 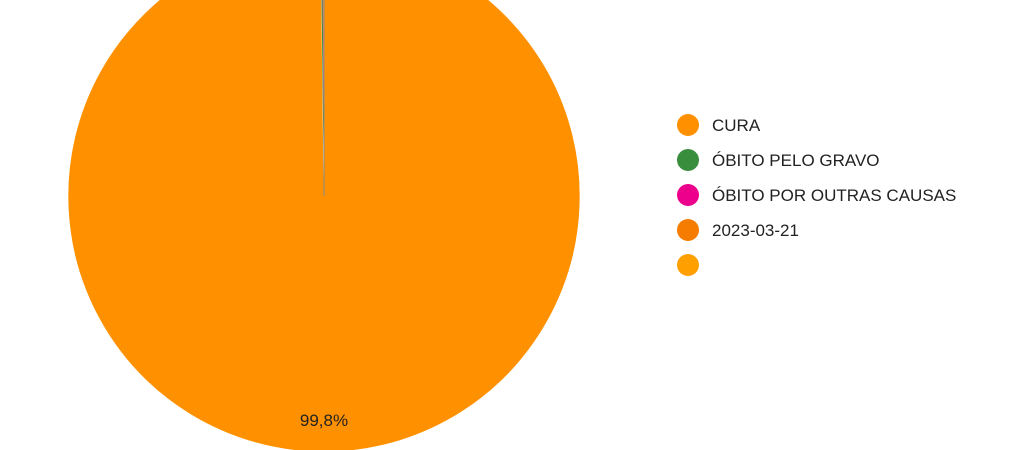 I want to click on legend-label-2: ÓBITO POR OUTRAS CAUSAS, so click(x=834, y=195).